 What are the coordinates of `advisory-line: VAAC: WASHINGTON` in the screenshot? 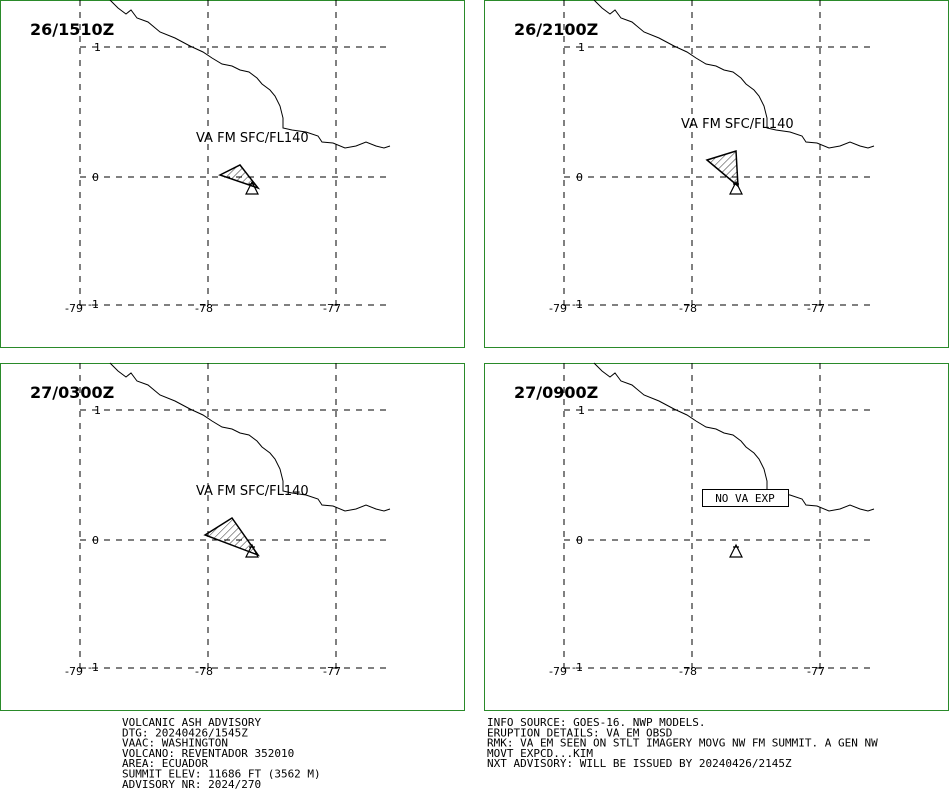 It's located at (175, 743).